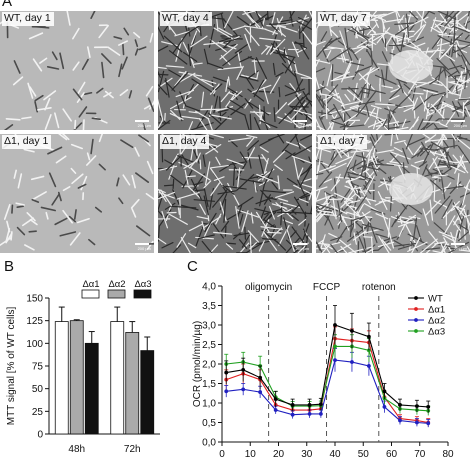 Image resolution: width=474 pixels, height=474 pixels. I want to click on y-tick-label: 25, so click(38, 412).